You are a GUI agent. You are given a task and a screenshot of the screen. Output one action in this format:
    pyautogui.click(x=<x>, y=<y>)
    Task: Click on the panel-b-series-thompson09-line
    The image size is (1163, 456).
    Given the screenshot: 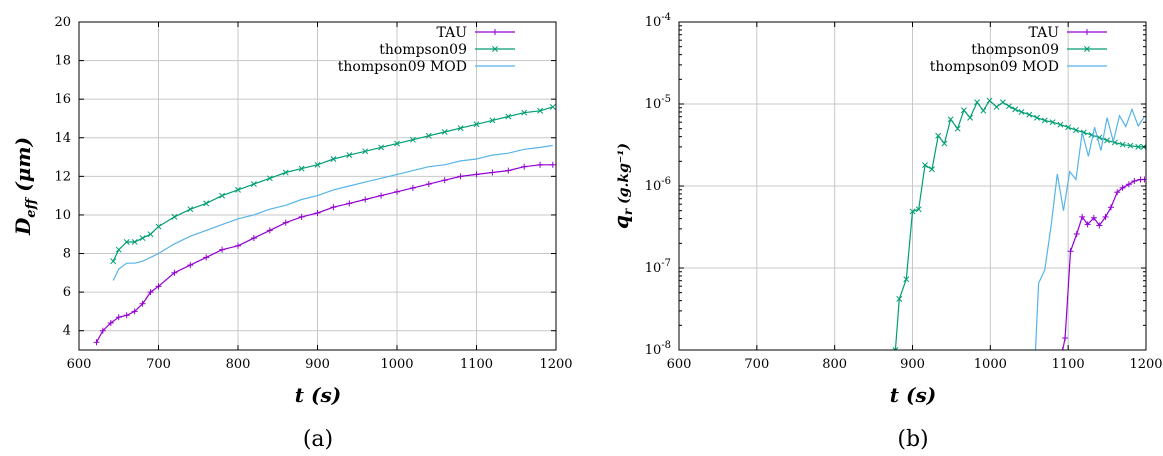 What is the action you would take?
    pyautogui.click(x=1019, y=224)
    